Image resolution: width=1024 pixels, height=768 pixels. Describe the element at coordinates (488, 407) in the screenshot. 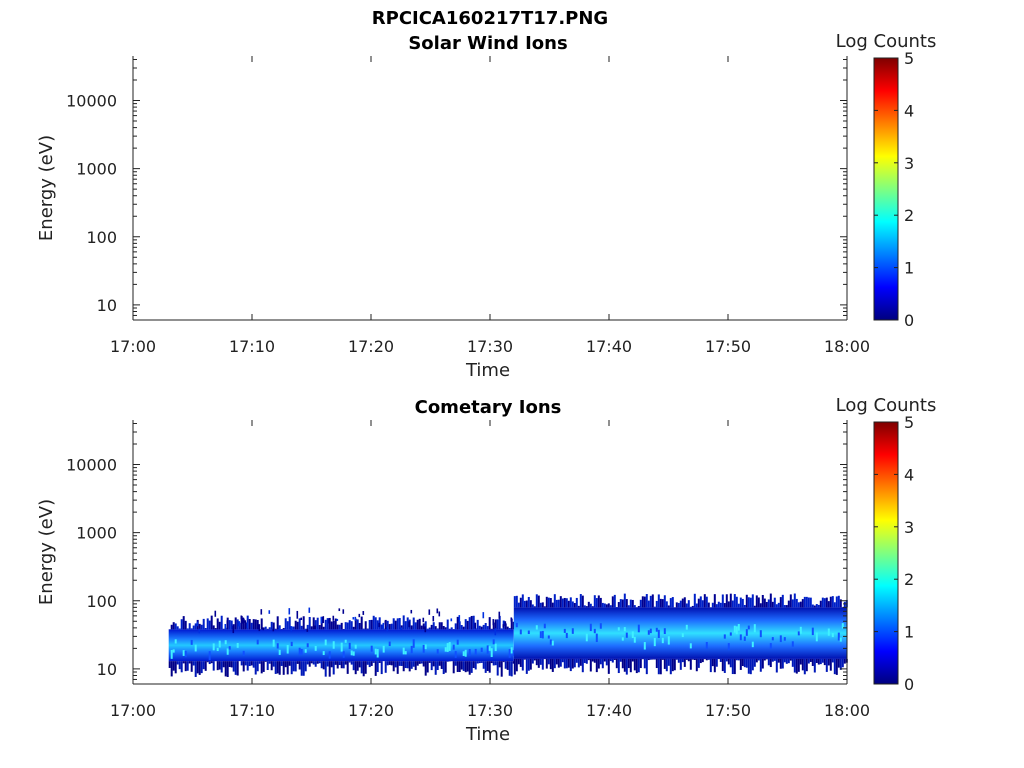

I see `panel-title: Cometary Ions` at that location.